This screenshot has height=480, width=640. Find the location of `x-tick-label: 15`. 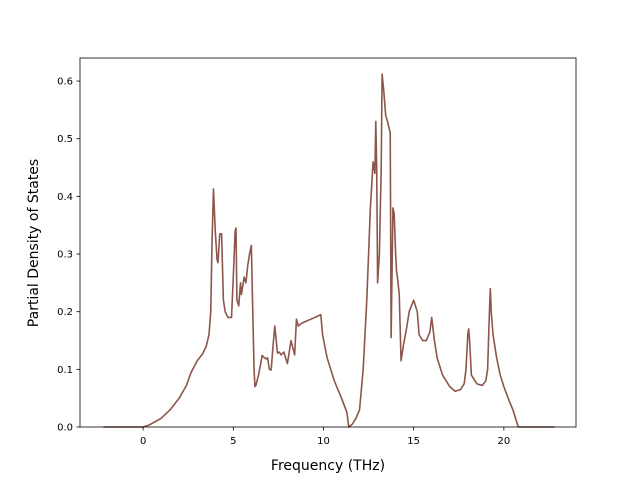

x-tick-label: 15 is located at coordinates (413, 441).